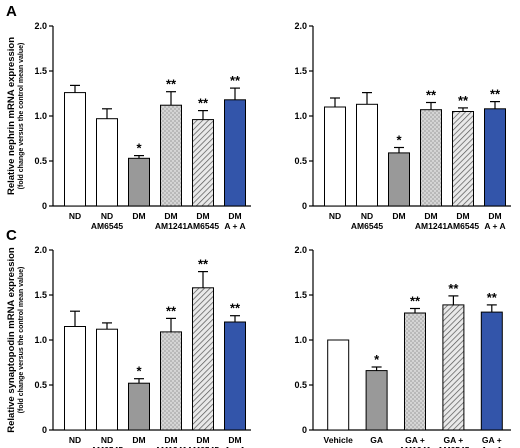 The height and width of the screenshot is (448, 520). Describe the element at coordinates (11, 235) in the screenshot. I see `panel-letter: C` at that location.